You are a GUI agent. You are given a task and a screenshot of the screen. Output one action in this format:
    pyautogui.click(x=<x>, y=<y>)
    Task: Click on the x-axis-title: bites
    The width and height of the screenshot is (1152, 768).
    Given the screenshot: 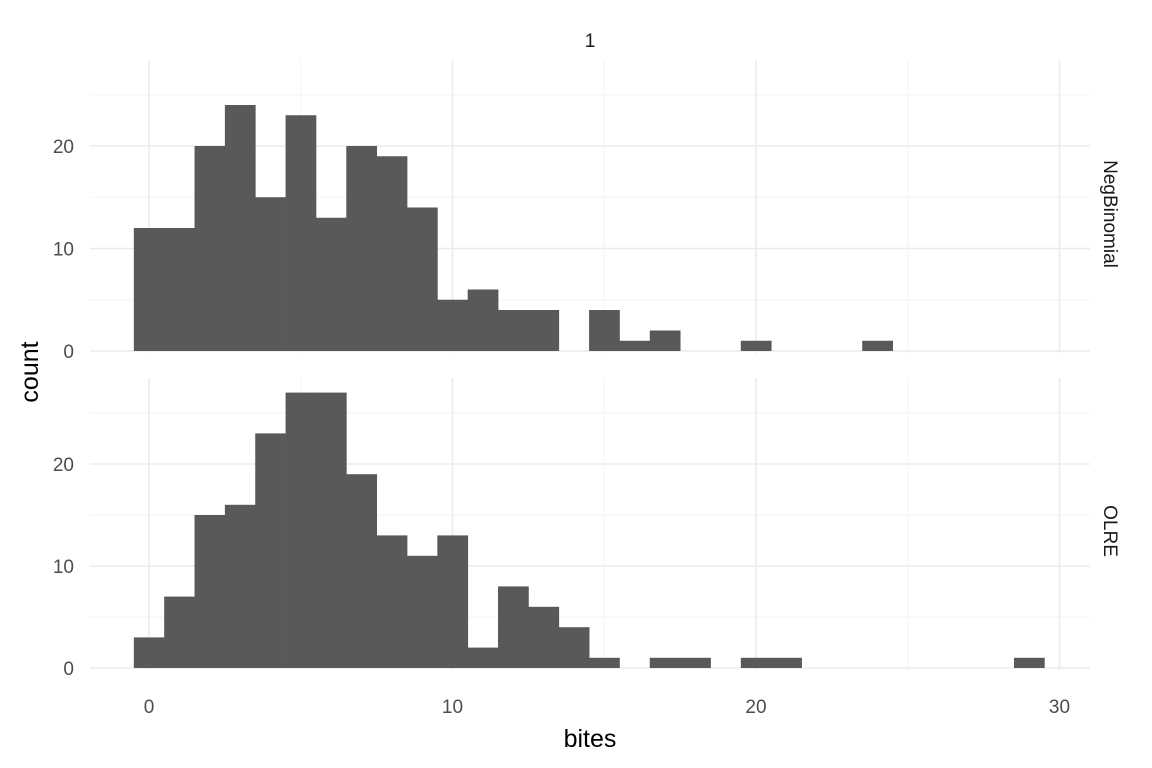 What is the action you would take?
    pyautogui.click(x=590, y=739)
    